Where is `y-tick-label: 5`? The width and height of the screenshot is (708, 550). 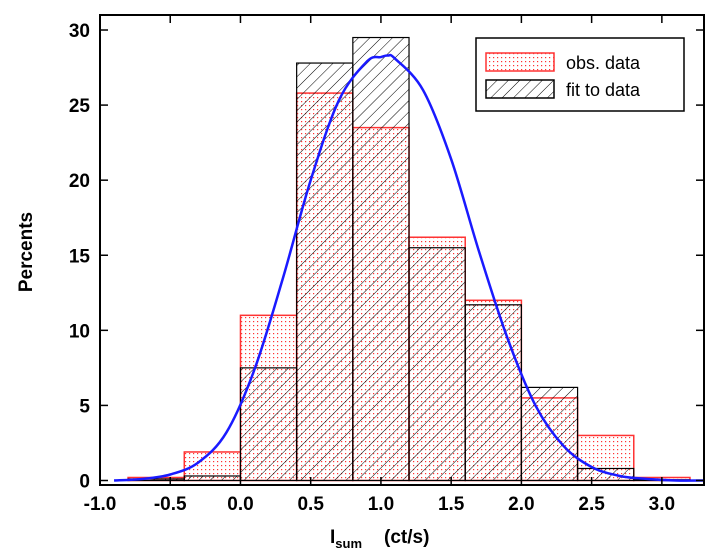
y-tick-label: 5 is located at coordinates (84, 406).